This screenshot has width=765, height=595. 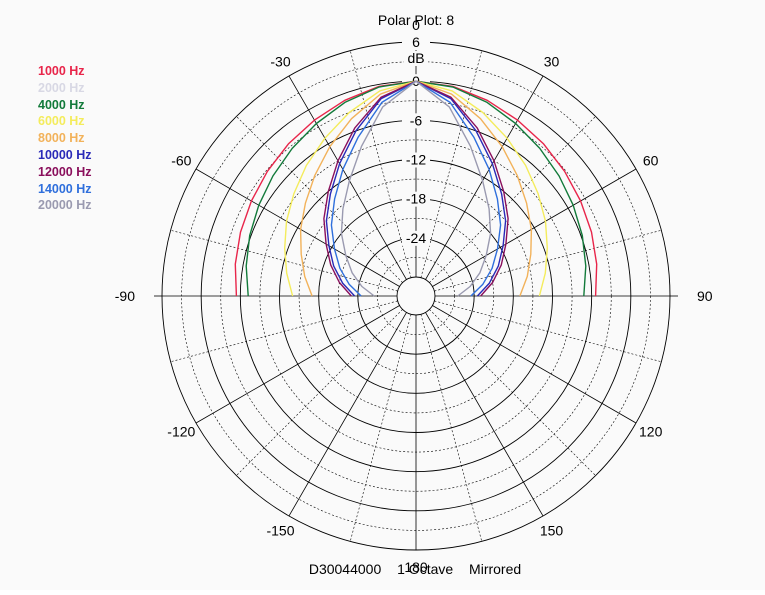 I want to click on caption-mode: Mirrored, so click(x=495, y=569).